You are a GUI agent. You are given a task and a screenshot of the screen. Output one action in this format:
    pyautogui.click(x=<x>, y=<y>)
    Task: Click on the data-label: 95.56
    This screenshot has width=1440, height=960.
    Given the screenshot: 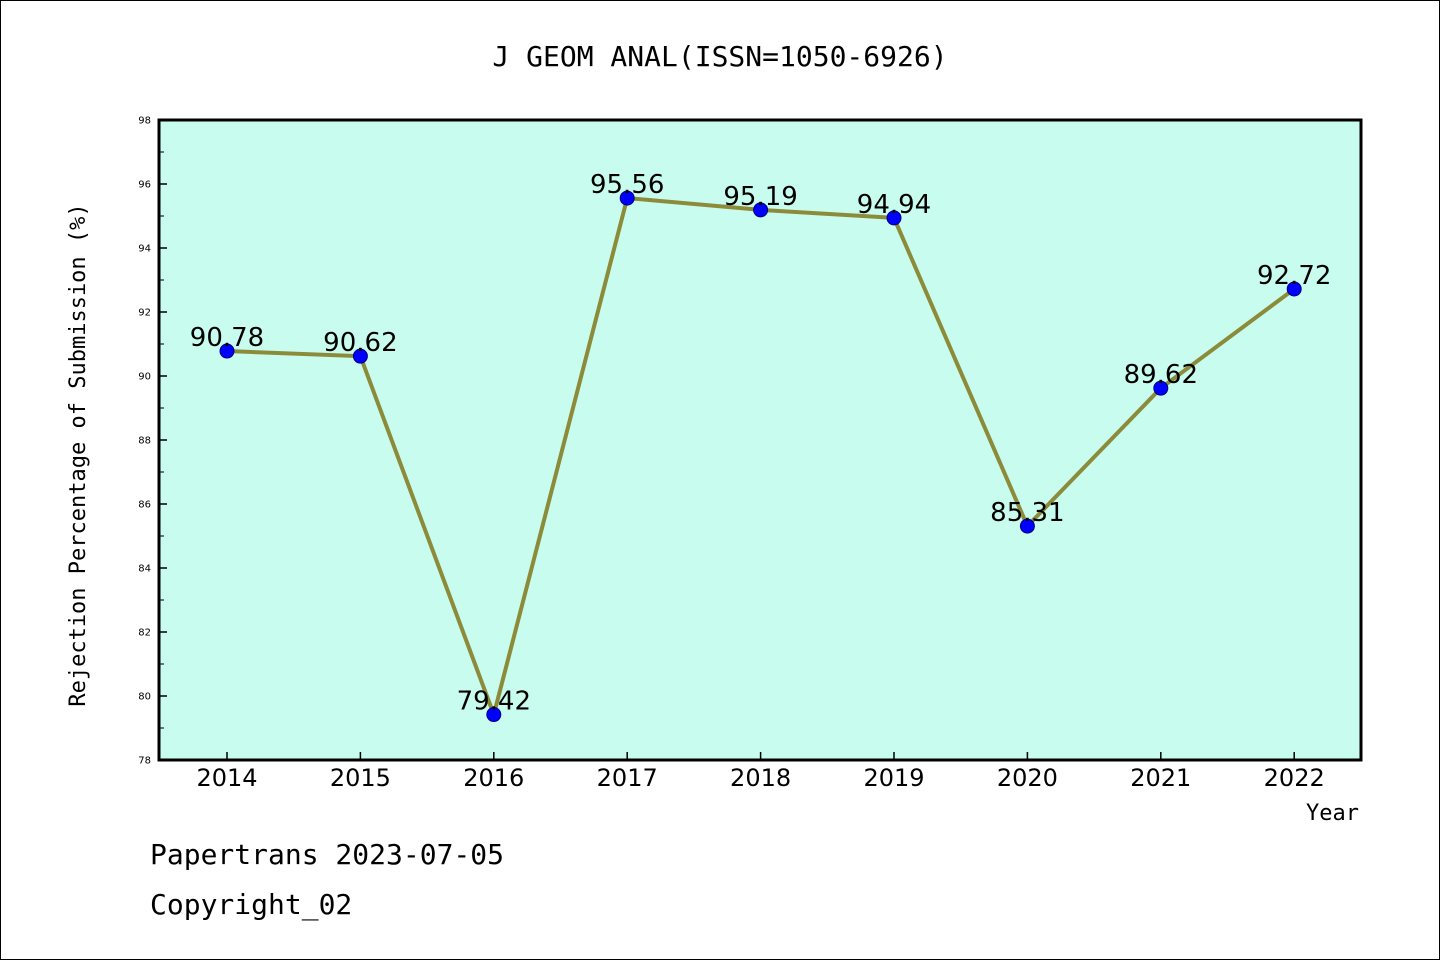 What is the action you would take?
    pyautogui.click(x=627, y=185)
    